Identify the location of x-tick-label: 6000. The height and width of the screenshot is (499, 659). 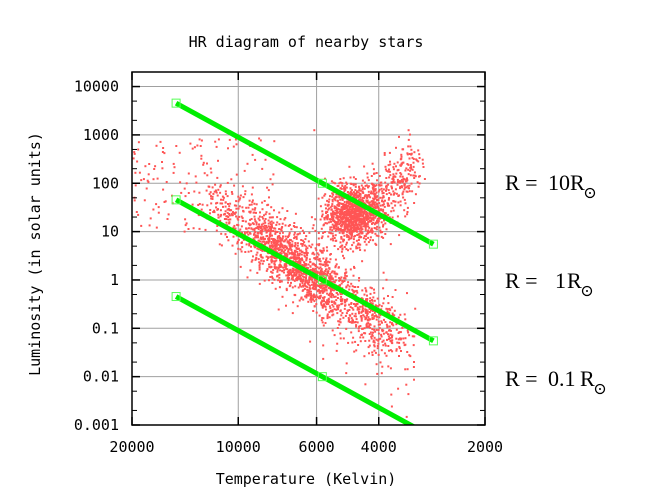
(317, 447).